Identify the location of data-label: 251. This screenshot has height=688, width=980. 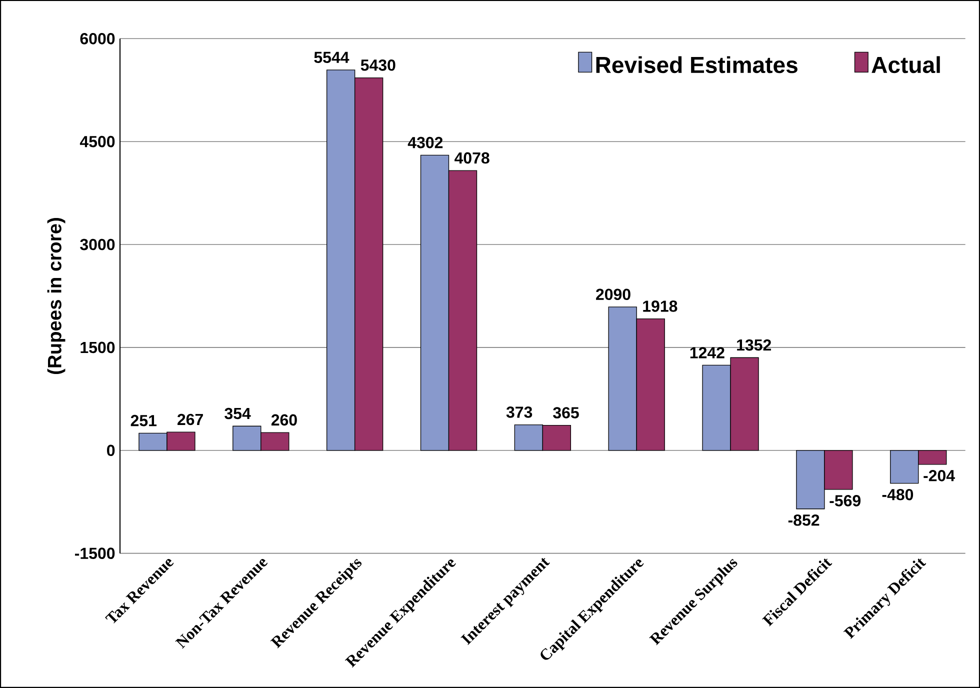
(143, 420).